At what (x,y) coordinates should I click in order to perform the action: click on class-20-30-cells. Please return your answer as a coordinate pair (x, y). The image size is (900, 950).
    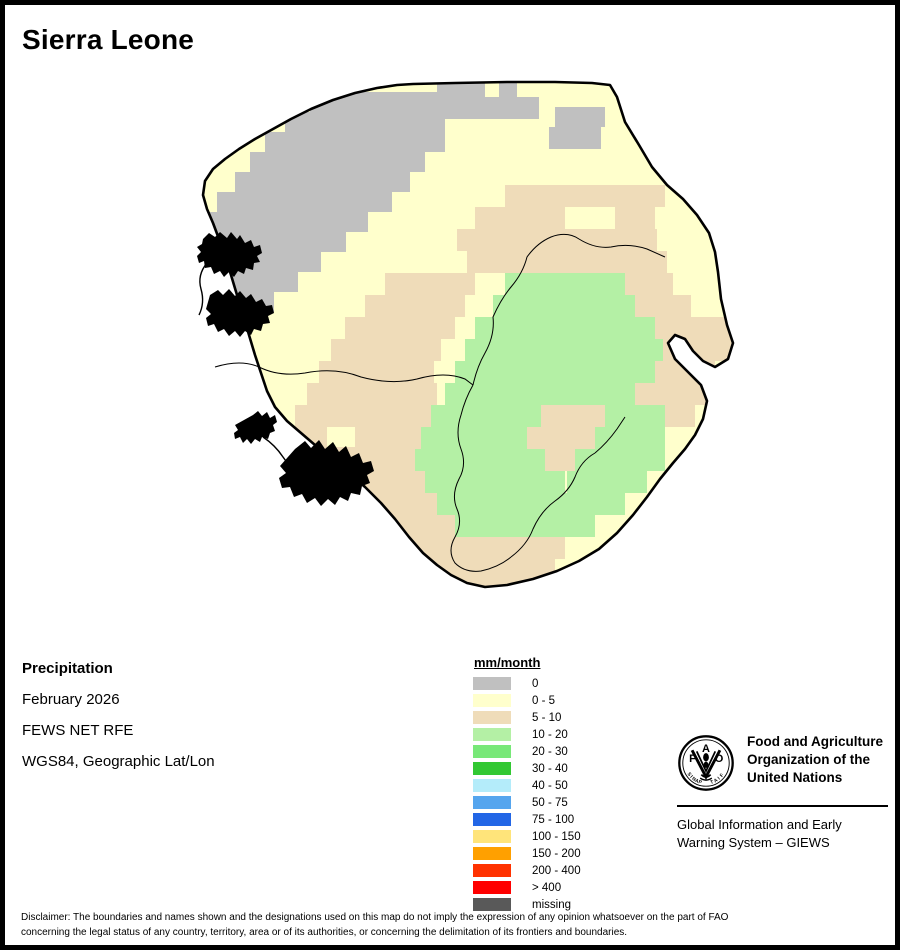
    Looking at the image, I should click on (449, 606).